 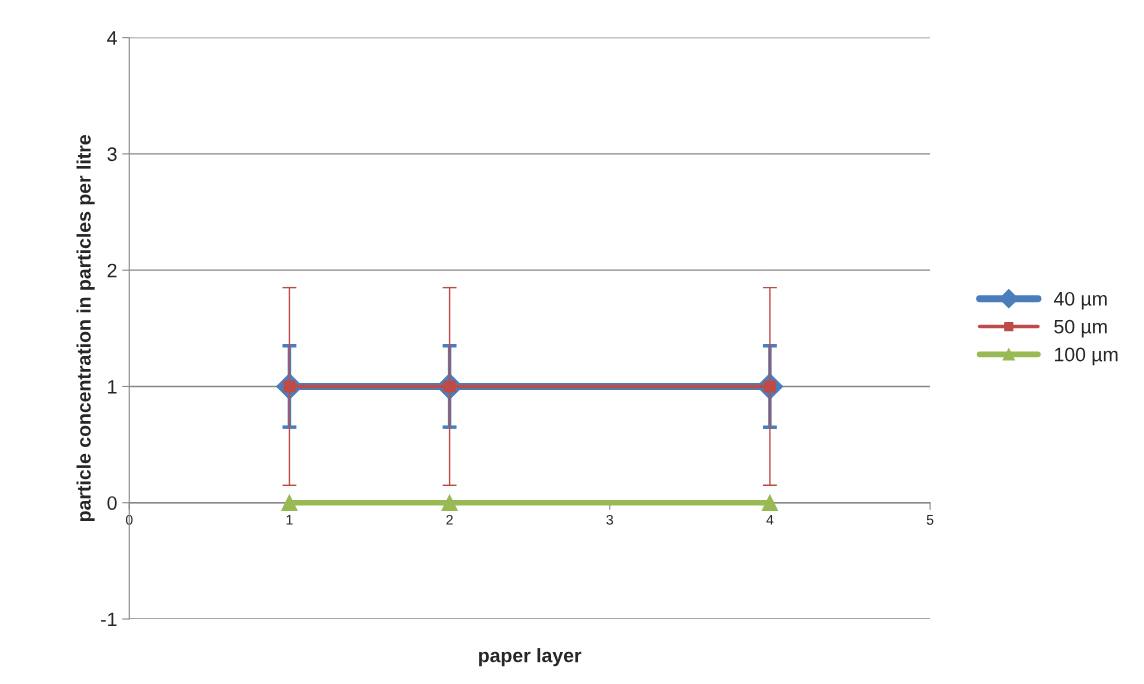 I want to click on y-tick-label: -1, so click(x=109, y=619).